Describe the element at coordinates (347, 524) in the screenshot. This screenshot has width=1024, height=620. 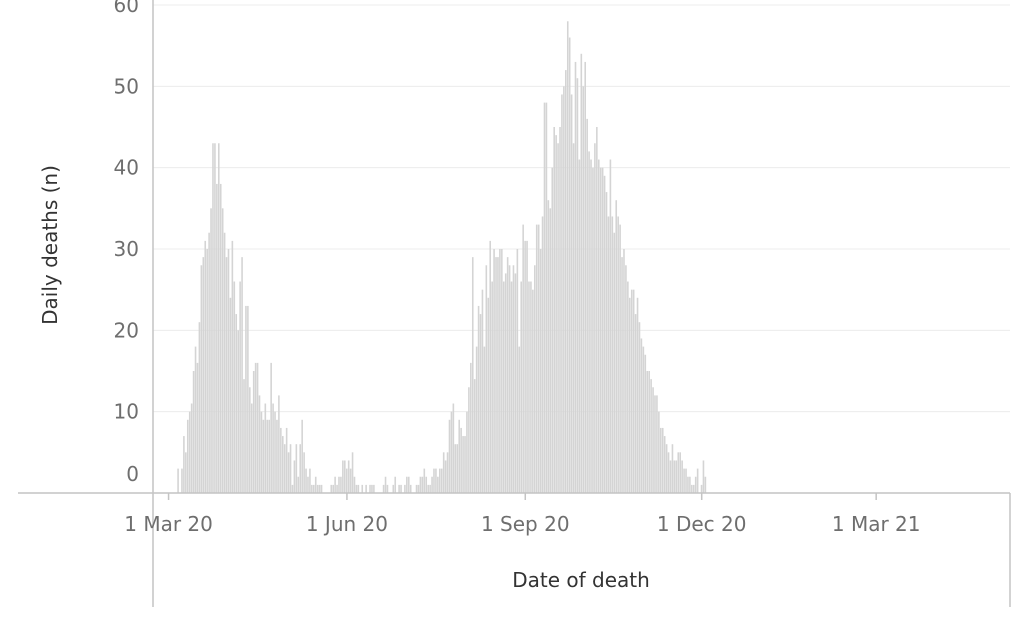
I see `x-tick-label: 1 Jun 20` at that location.